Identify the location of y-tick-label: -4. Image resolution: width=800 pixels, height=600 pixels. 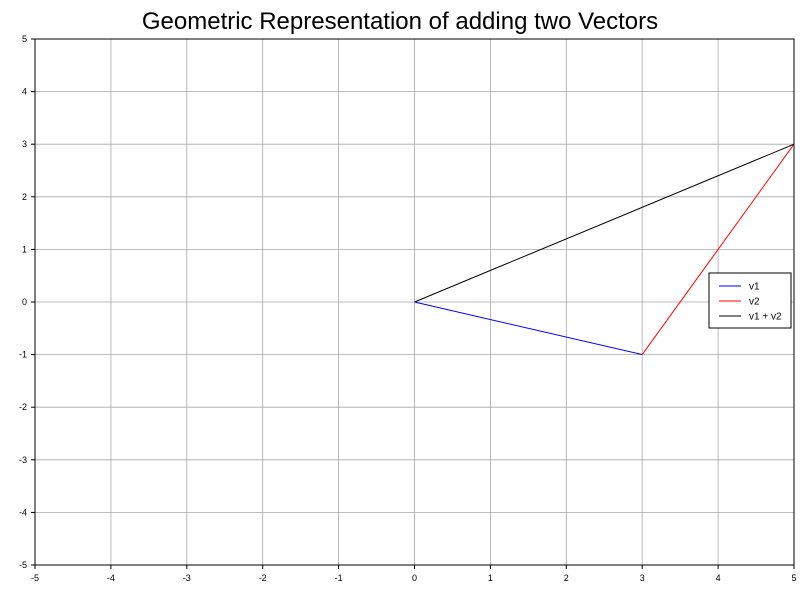
(23, 512).